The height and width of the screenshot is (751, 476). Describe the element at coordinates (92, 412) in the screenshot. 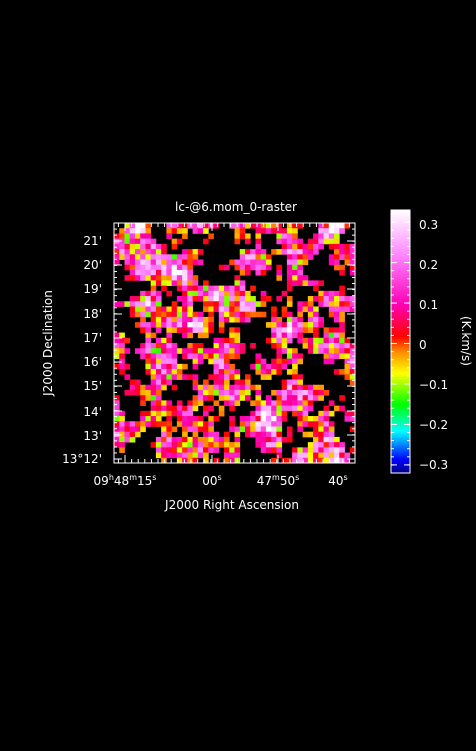

I see `y-tick-label: 14'` at that location.